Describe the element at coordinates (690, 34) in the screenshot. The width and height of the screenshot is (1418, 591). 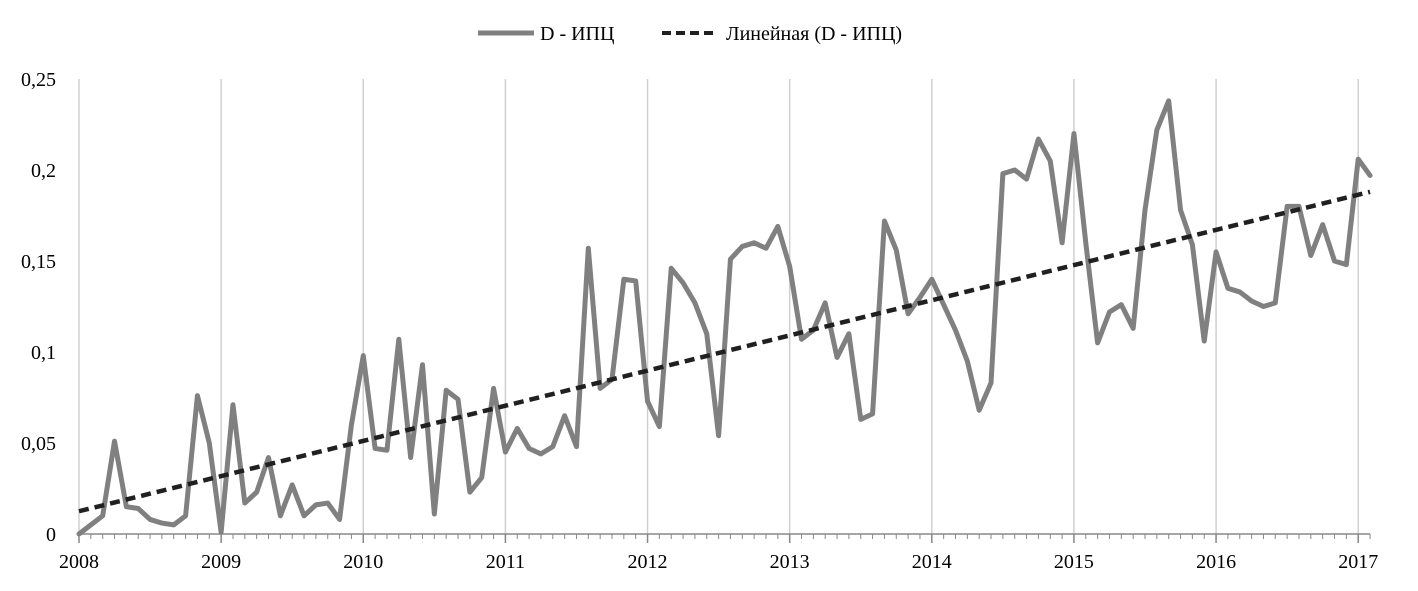
I see `legend: D - ИПЦ Линейная (D - ИПЦ)` at that location.